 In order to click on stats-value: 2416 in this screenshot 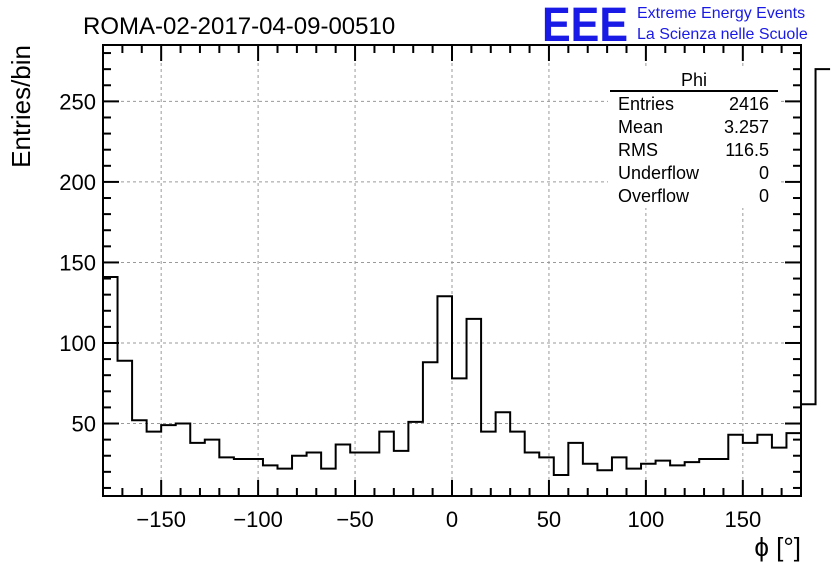, I will do `click(749, 104)`.